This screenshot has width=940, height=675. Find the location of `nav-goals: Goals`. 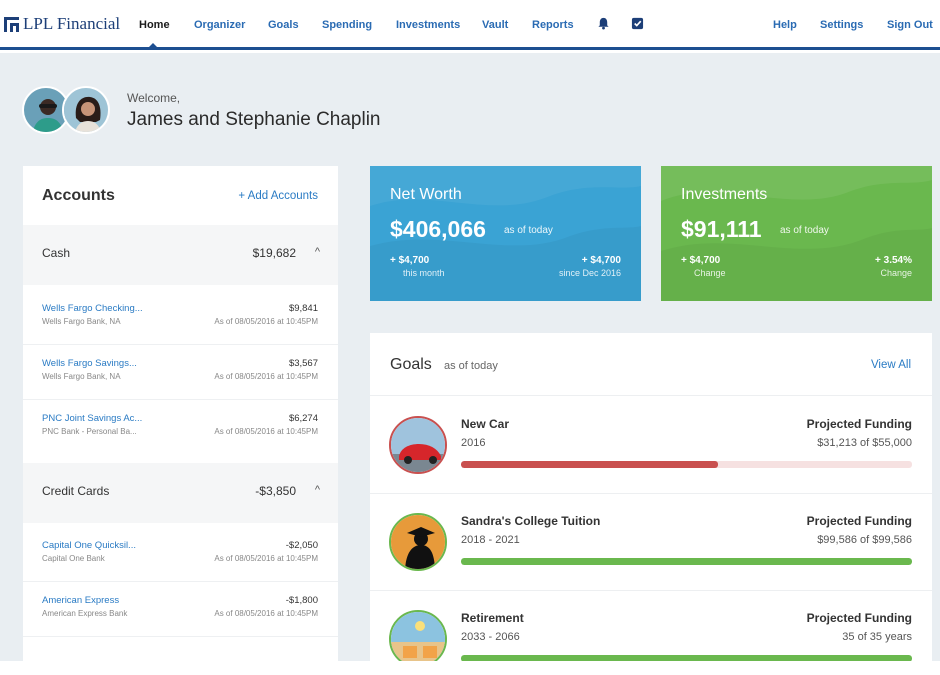

nav-goals: Goals is located at coordinates (283, 25).